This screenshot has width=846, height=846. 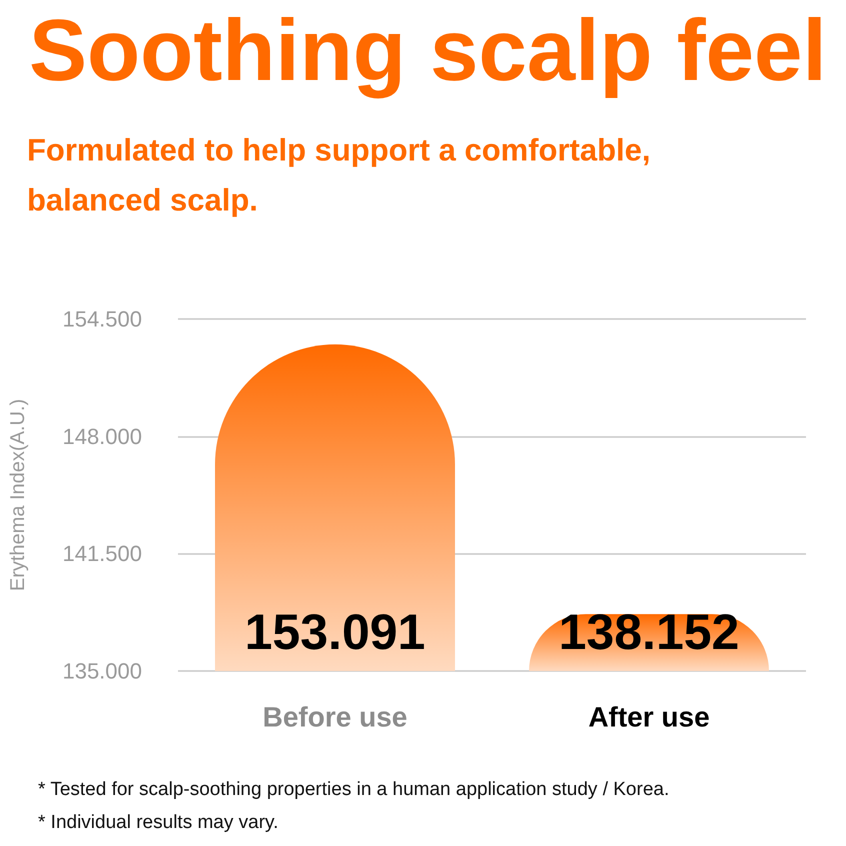 What do you see at coordinates (649, 632) in the screenshot?
I see `data-label: 138.152` at bounding box center [649, 632].